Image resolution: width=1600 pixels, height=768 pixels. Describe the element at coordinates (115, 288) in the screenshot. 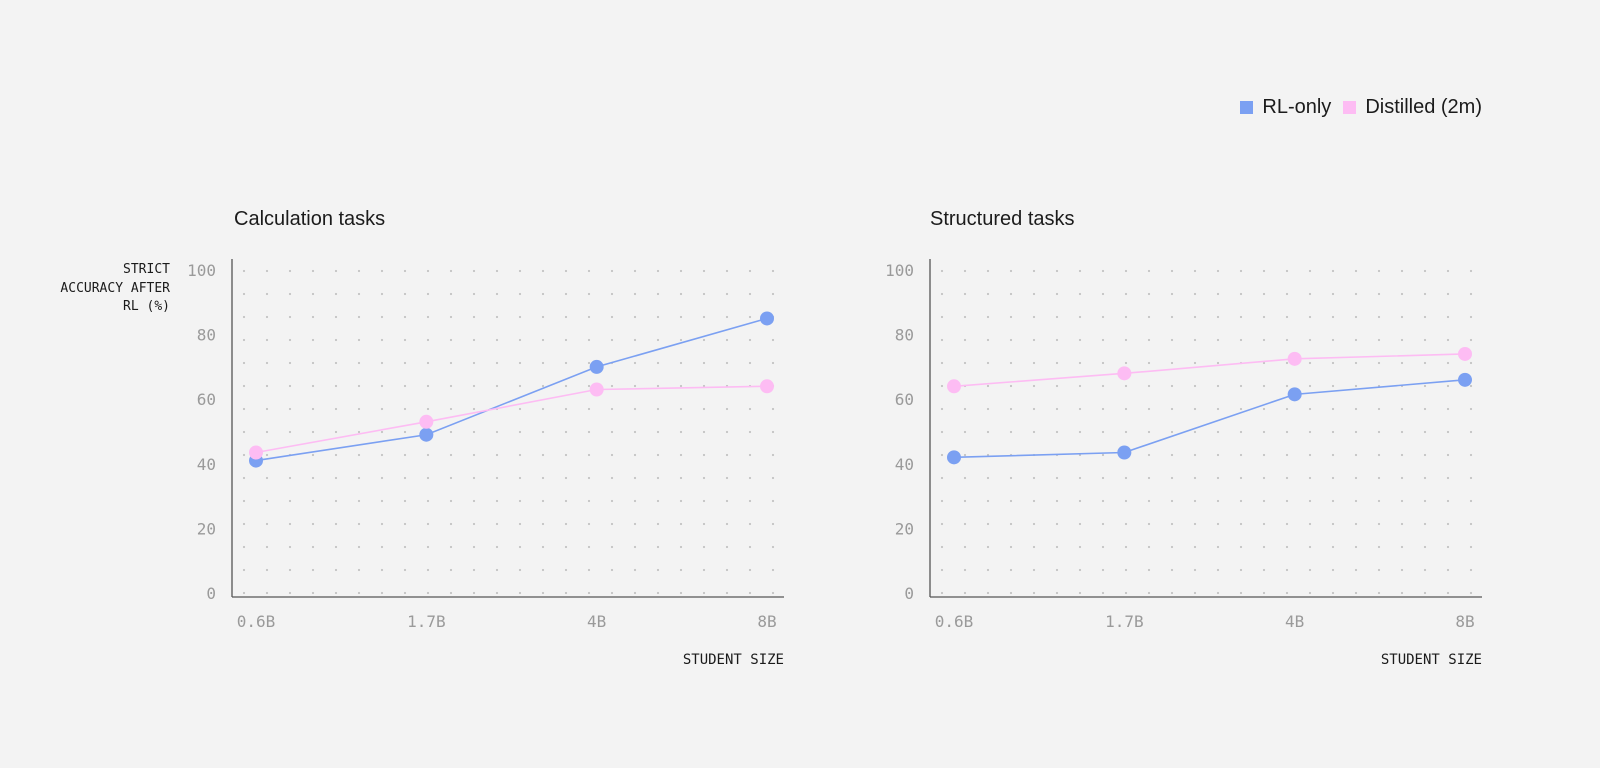

I see `y-axis-label: STRICT ACCURACY AFTER RL (%)` at that location.